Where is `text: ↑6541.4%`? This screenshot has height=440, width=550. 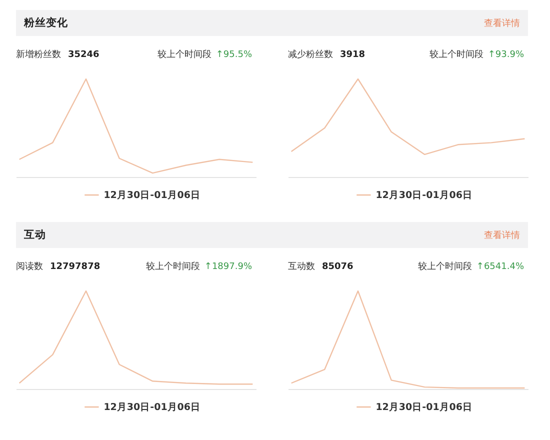
text: ↑6541.4% is located at coordinates (500, 267).